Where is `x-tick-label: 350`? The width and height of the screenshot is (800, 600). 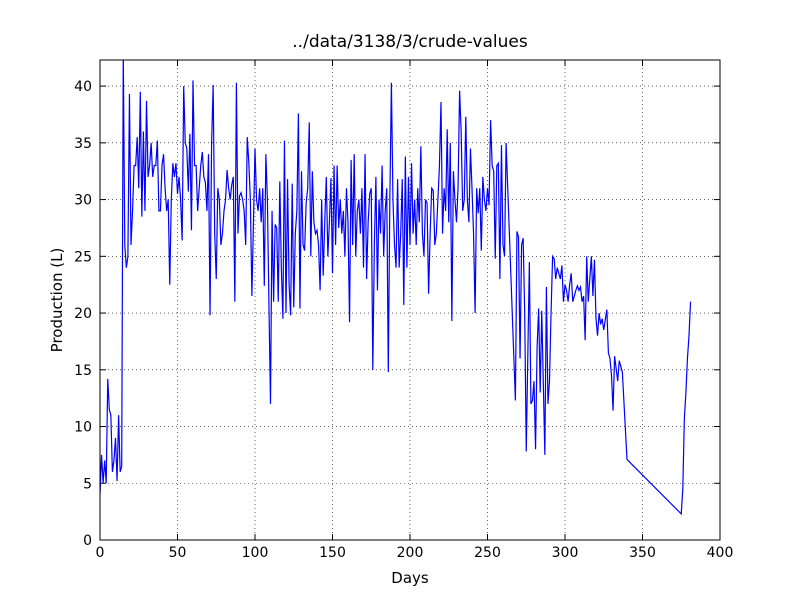
x-tick-label: 350 is located at coordinates (642, 553).